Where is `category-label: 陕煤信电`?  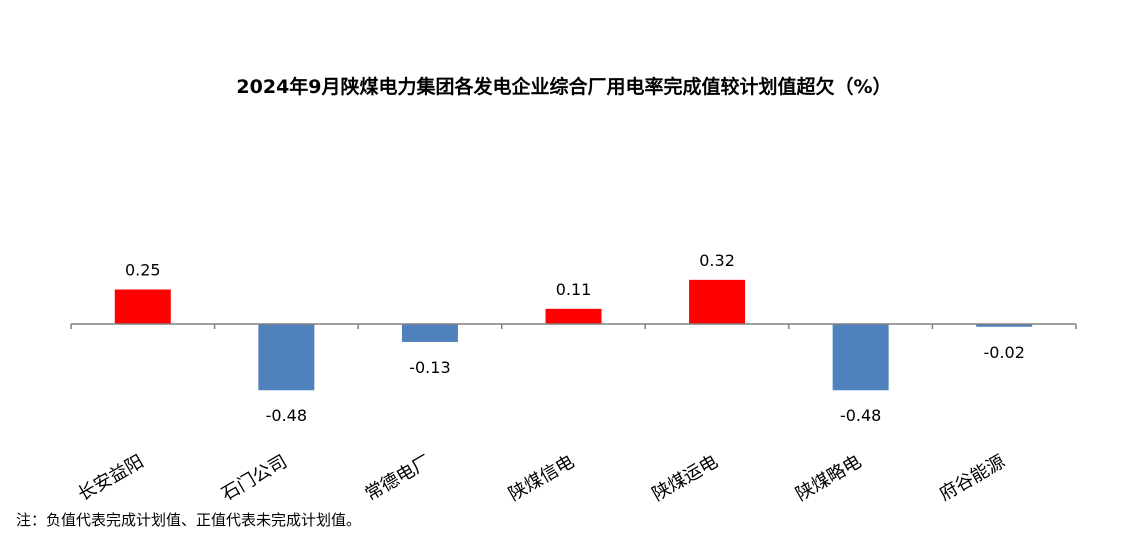 category-label: 陕煤信电 is located at coordinates (541, 478).